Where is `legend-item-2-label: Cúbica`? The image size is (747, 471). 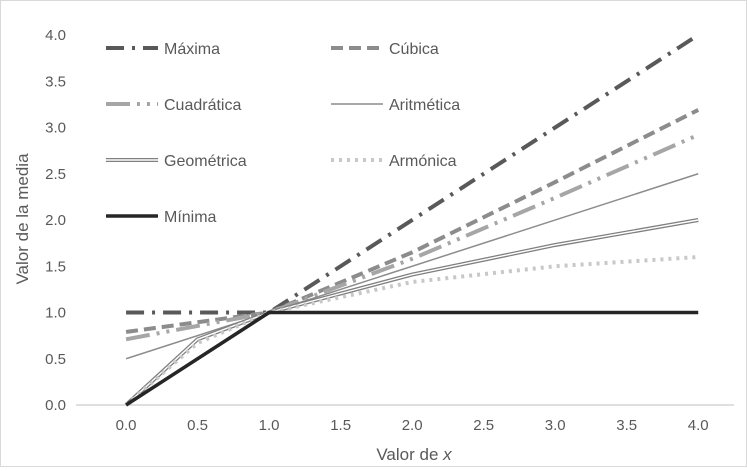 legend-item-2-label: Cúbica is located at coordinates (414, 49).